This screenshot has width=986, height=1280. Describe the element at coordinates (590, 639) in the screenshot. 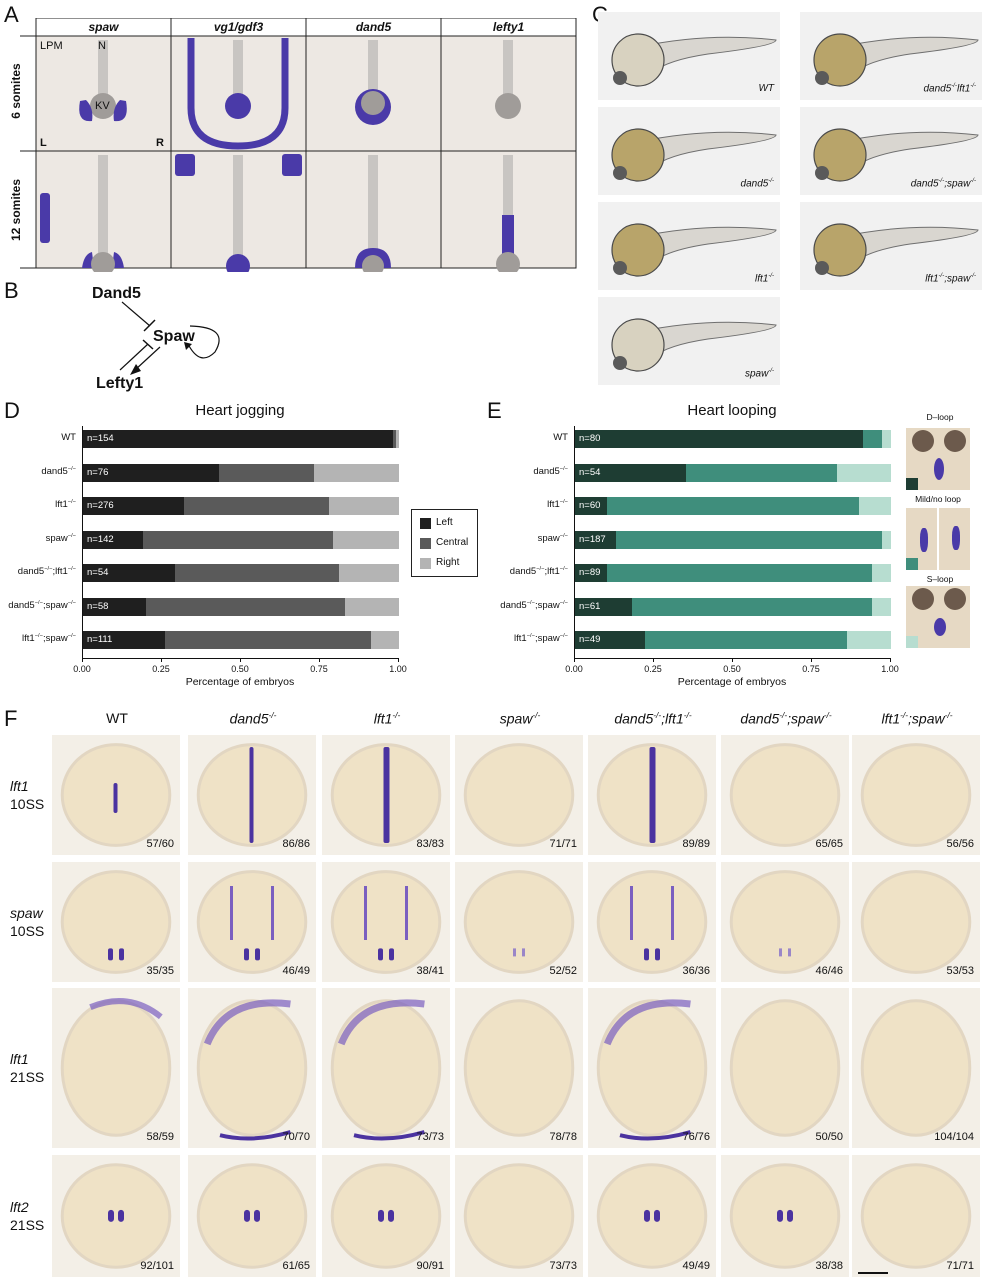

I see `sample-size-label: n=49` at that location.